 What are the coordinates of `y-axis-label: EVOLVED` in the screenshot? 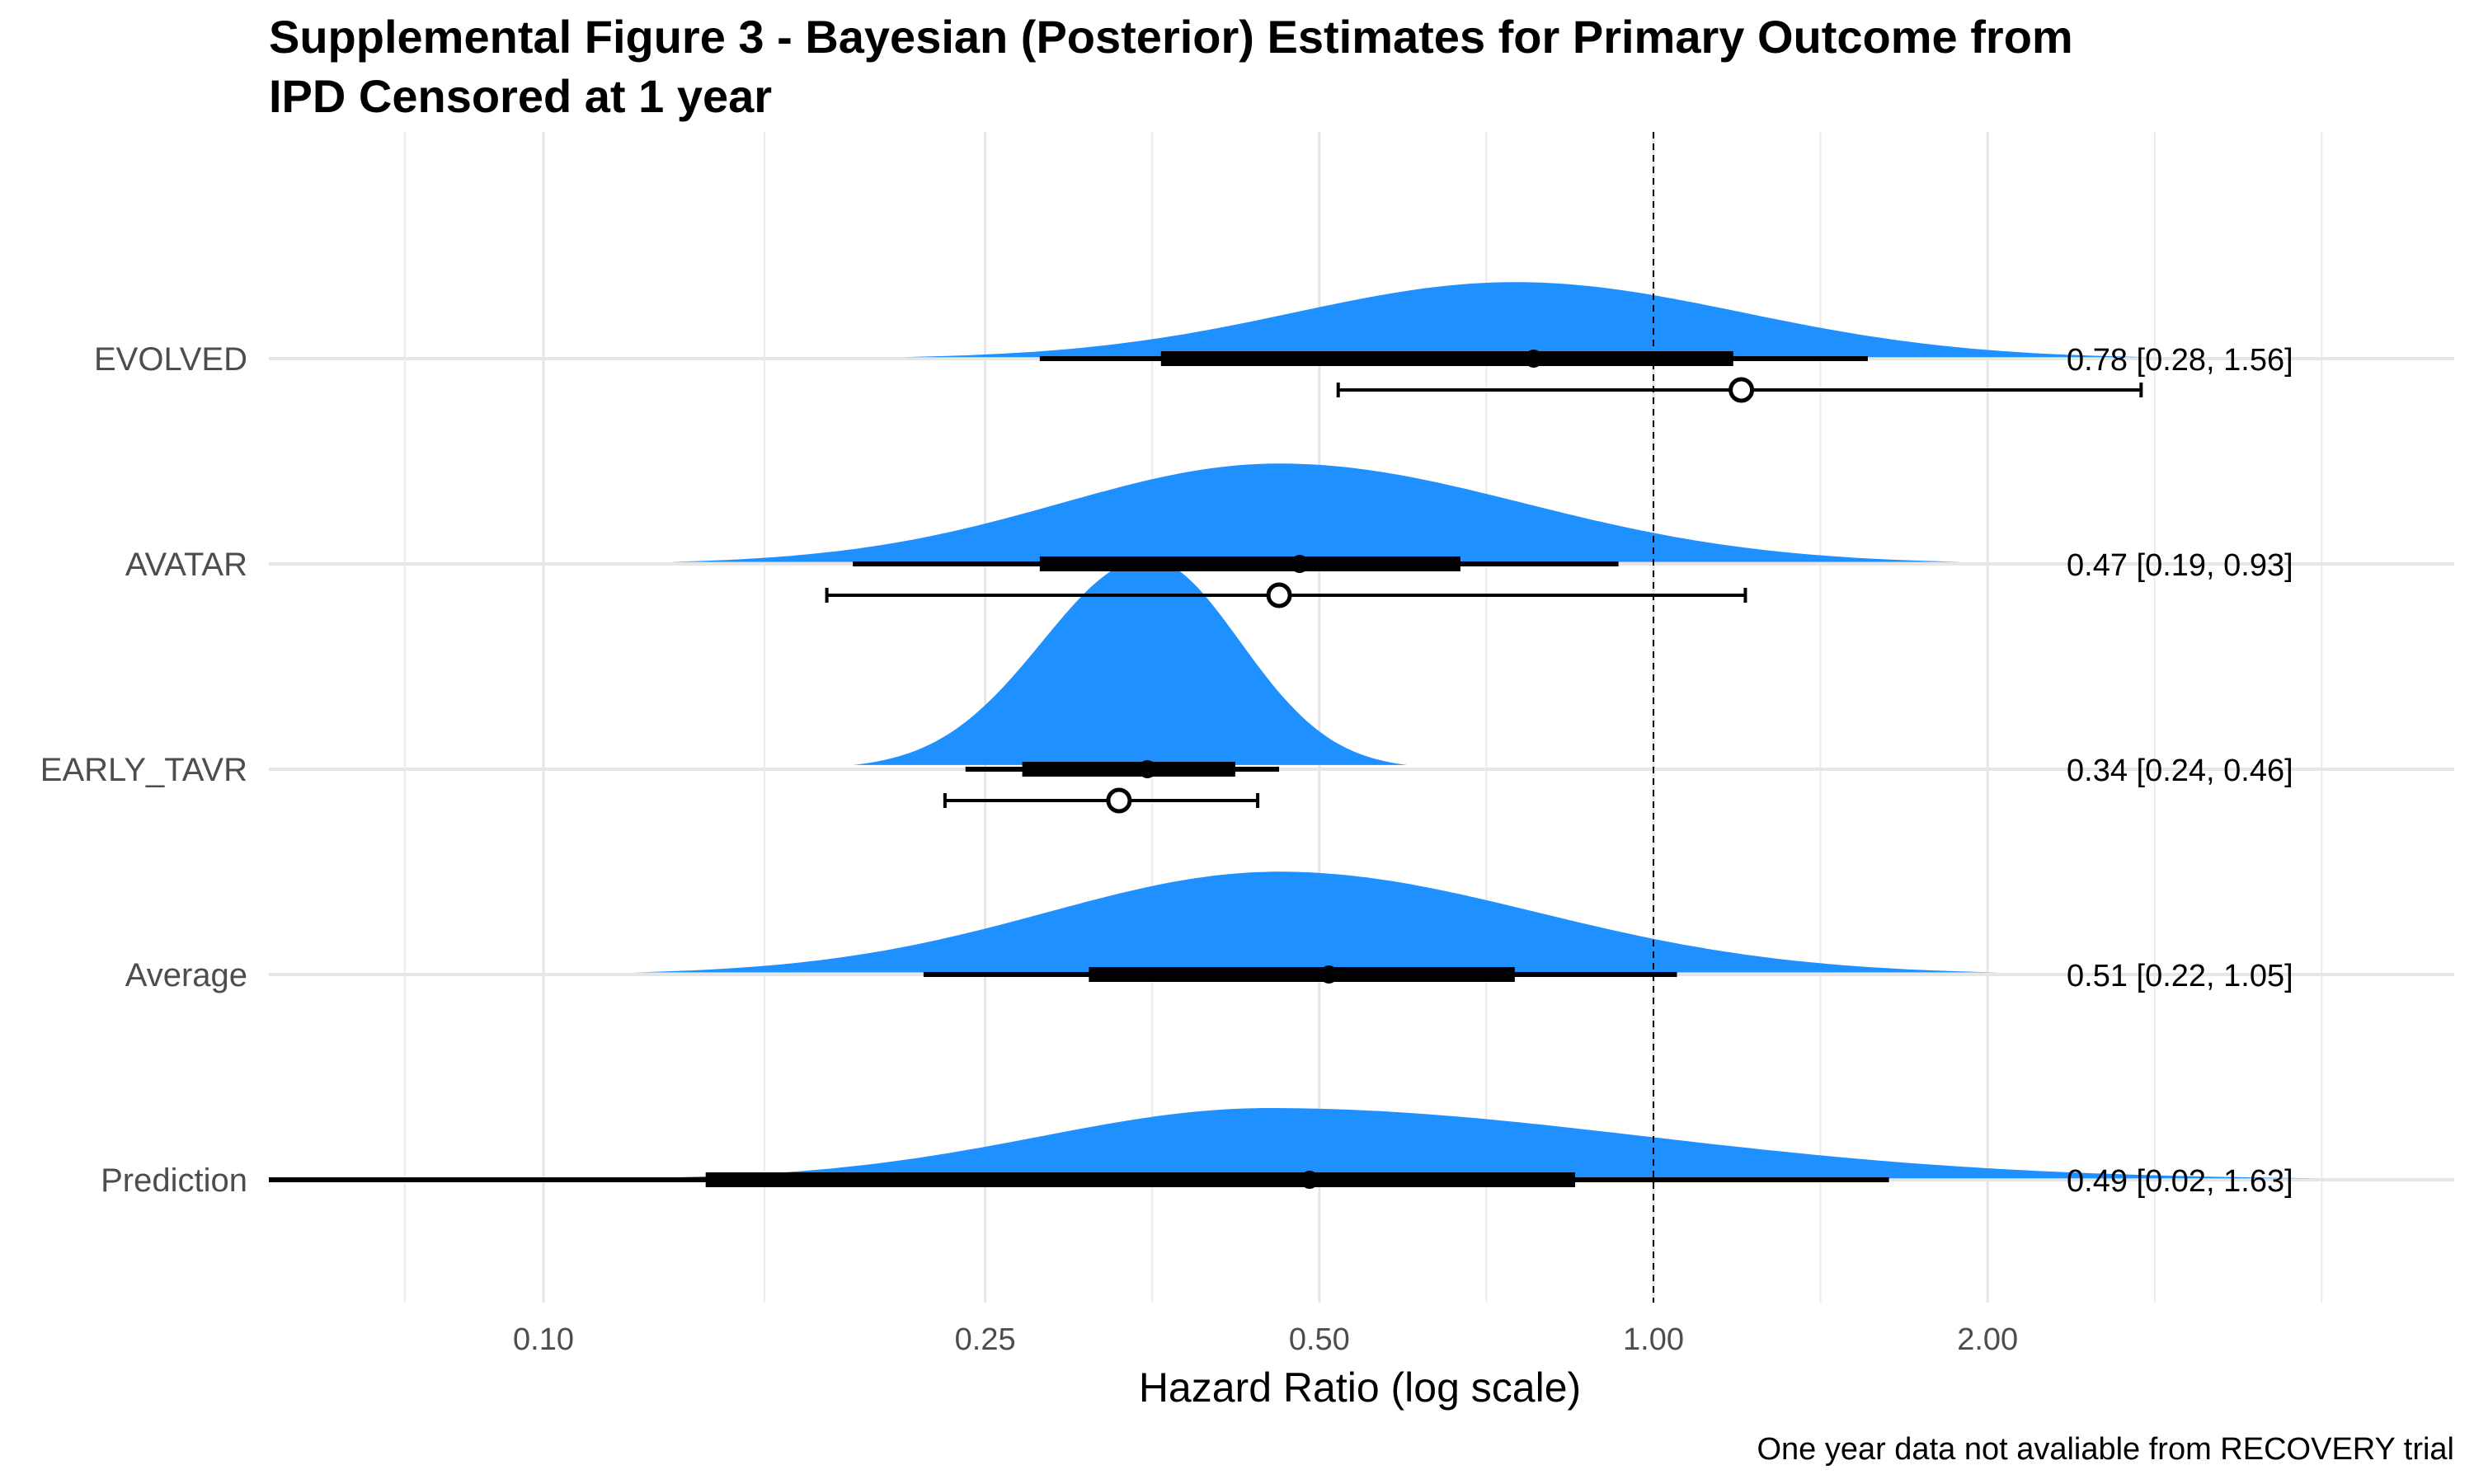 It's located at (170, 359).